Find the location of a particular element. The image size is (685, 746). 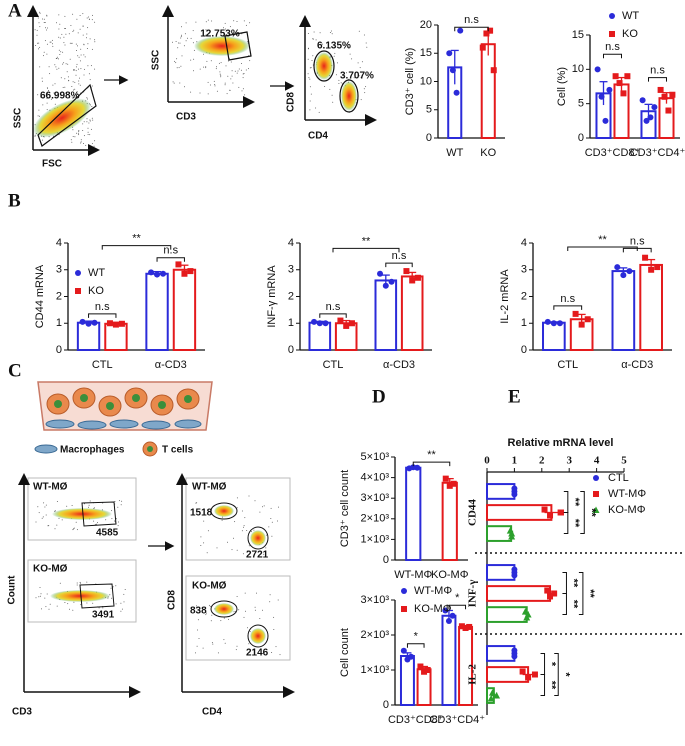

x-tick-label: CTL is located at coordinates (102, 365).